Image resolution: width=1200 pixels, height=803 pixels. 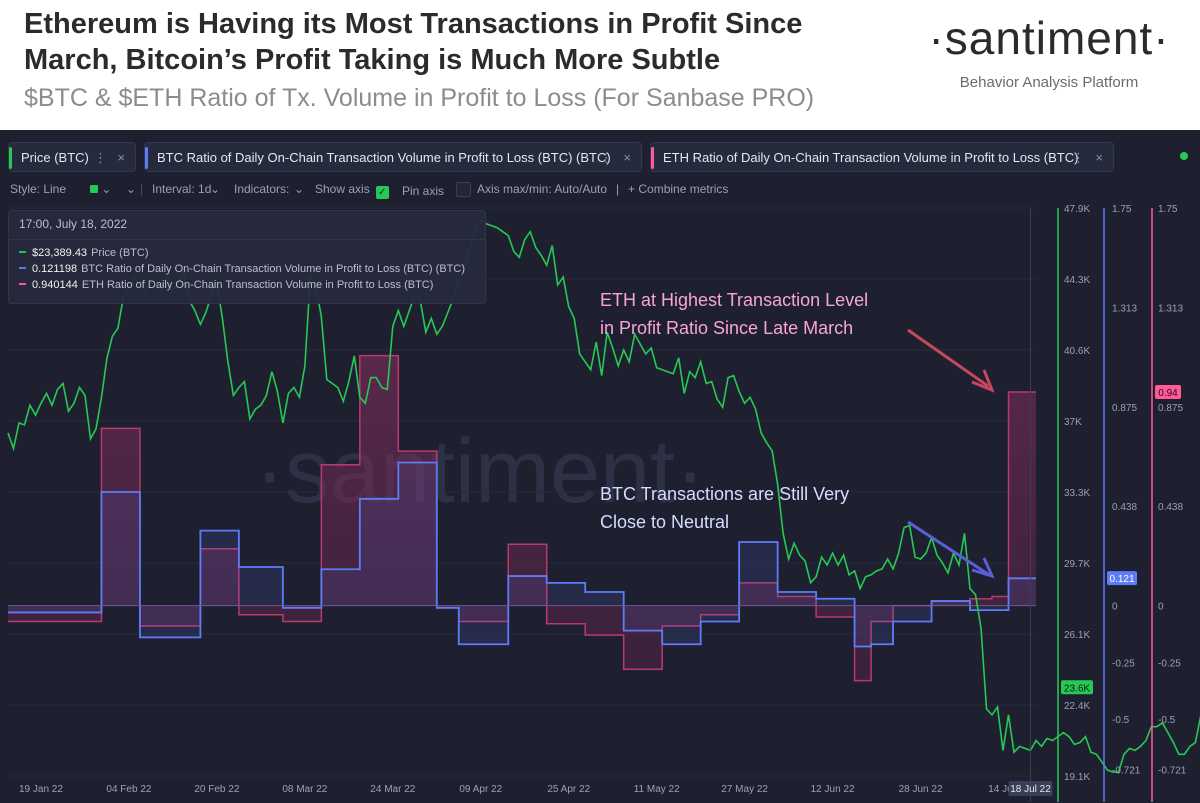 I want to click on metric-tab-label: Price (BTC), so click(x=55, y=157).